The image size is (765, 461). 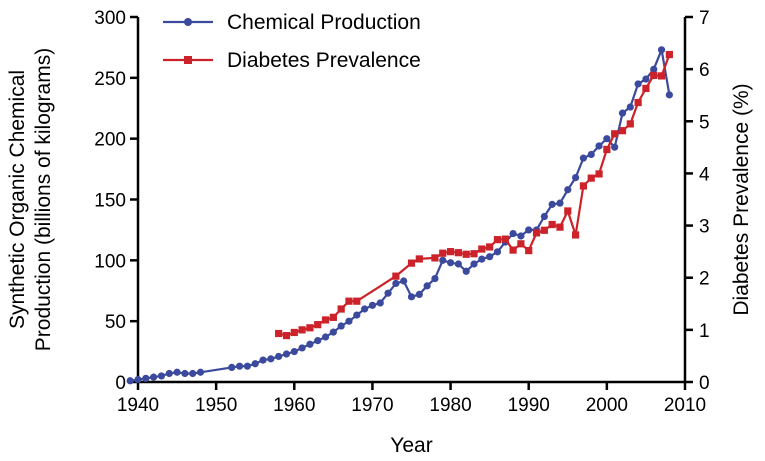 I want to click on legend: Chemical Production Diabetes Prevalence, so click(x=292, y=41).